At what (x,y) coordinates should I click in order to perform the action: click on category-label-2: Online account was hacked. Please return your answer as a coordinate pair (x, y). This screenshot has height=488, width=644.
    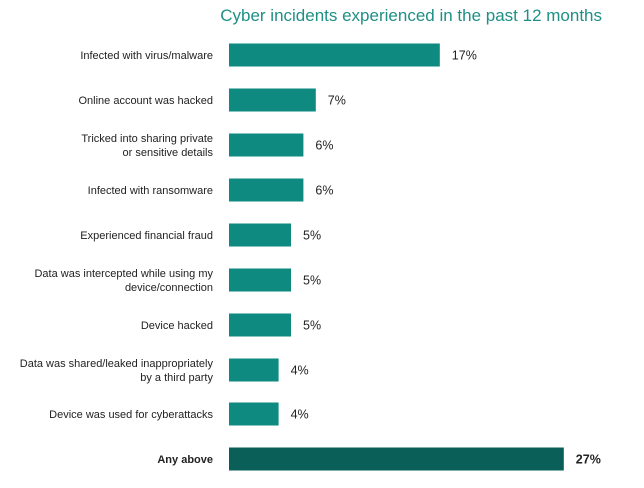
    Looking at the image, I should click on (145, 101).